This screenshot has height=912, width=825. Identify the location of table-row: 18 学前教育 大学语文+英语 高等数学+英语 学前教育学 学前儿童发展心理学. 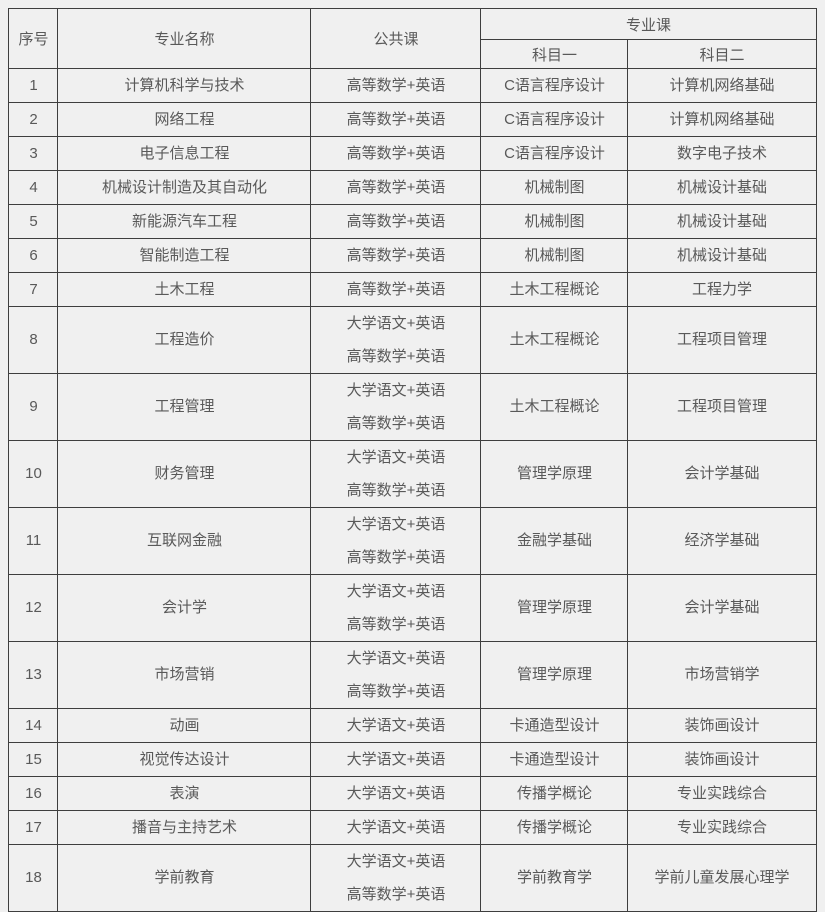
(412, 878).